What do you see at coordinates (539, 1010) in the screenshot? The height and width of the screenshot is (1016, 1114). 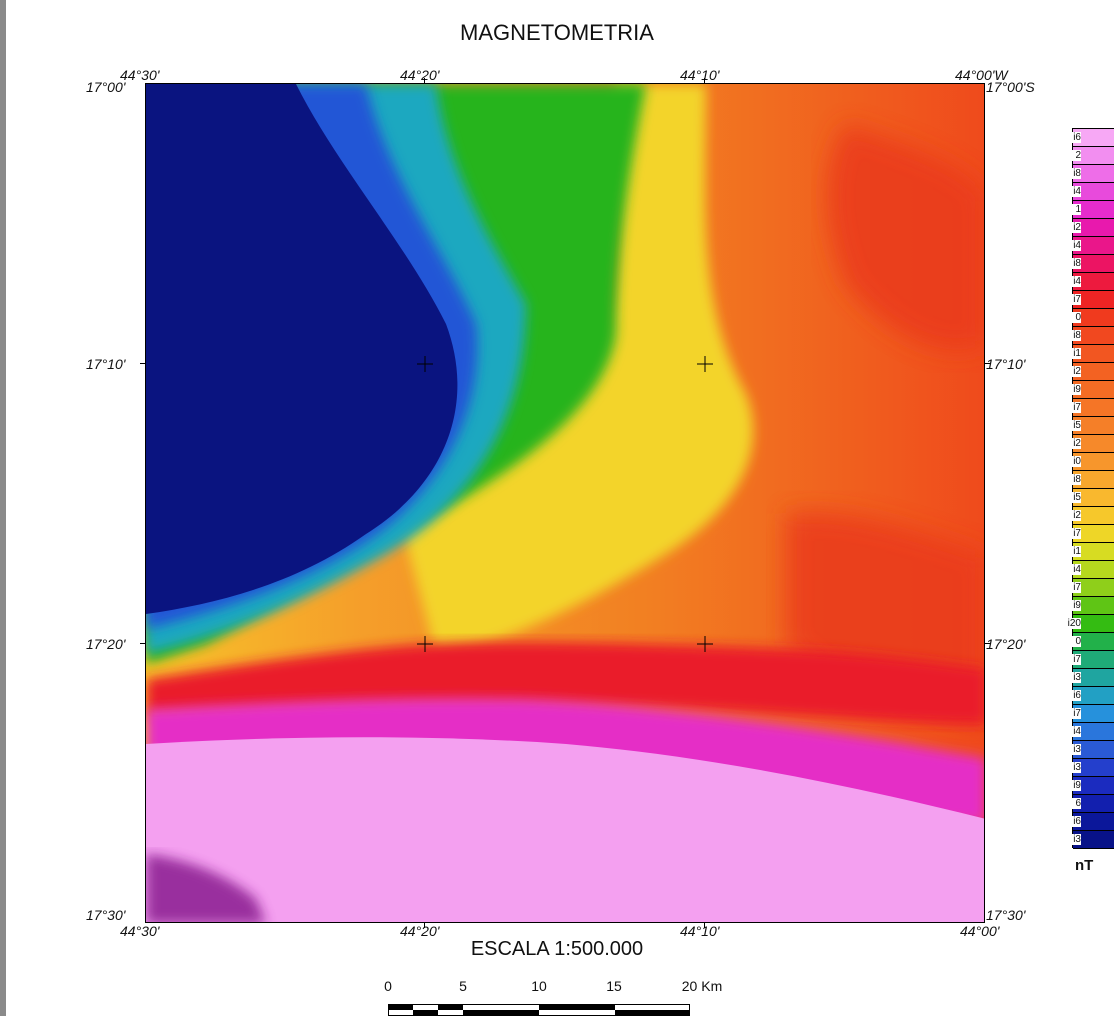 I see `scale-bar` at bounding box center [539, 1010].